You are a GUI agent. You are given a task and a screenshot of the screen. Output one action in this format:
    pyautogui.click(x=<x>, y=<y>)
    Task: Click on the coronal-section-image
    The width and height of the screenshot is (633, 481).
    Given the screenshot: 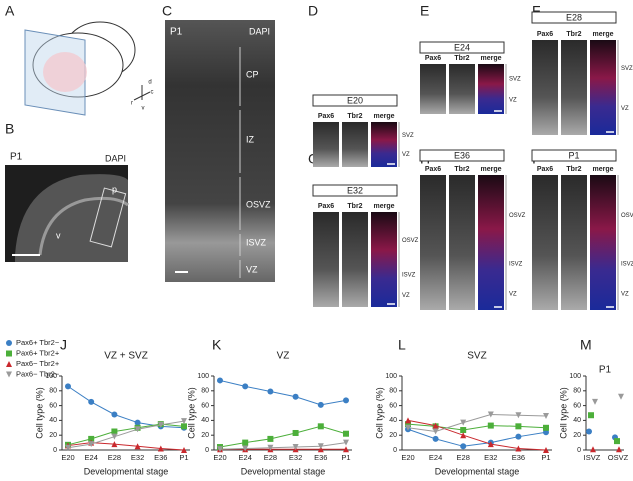 What is the action you would take?
    pyautogui.click(x=67, y=213)
    